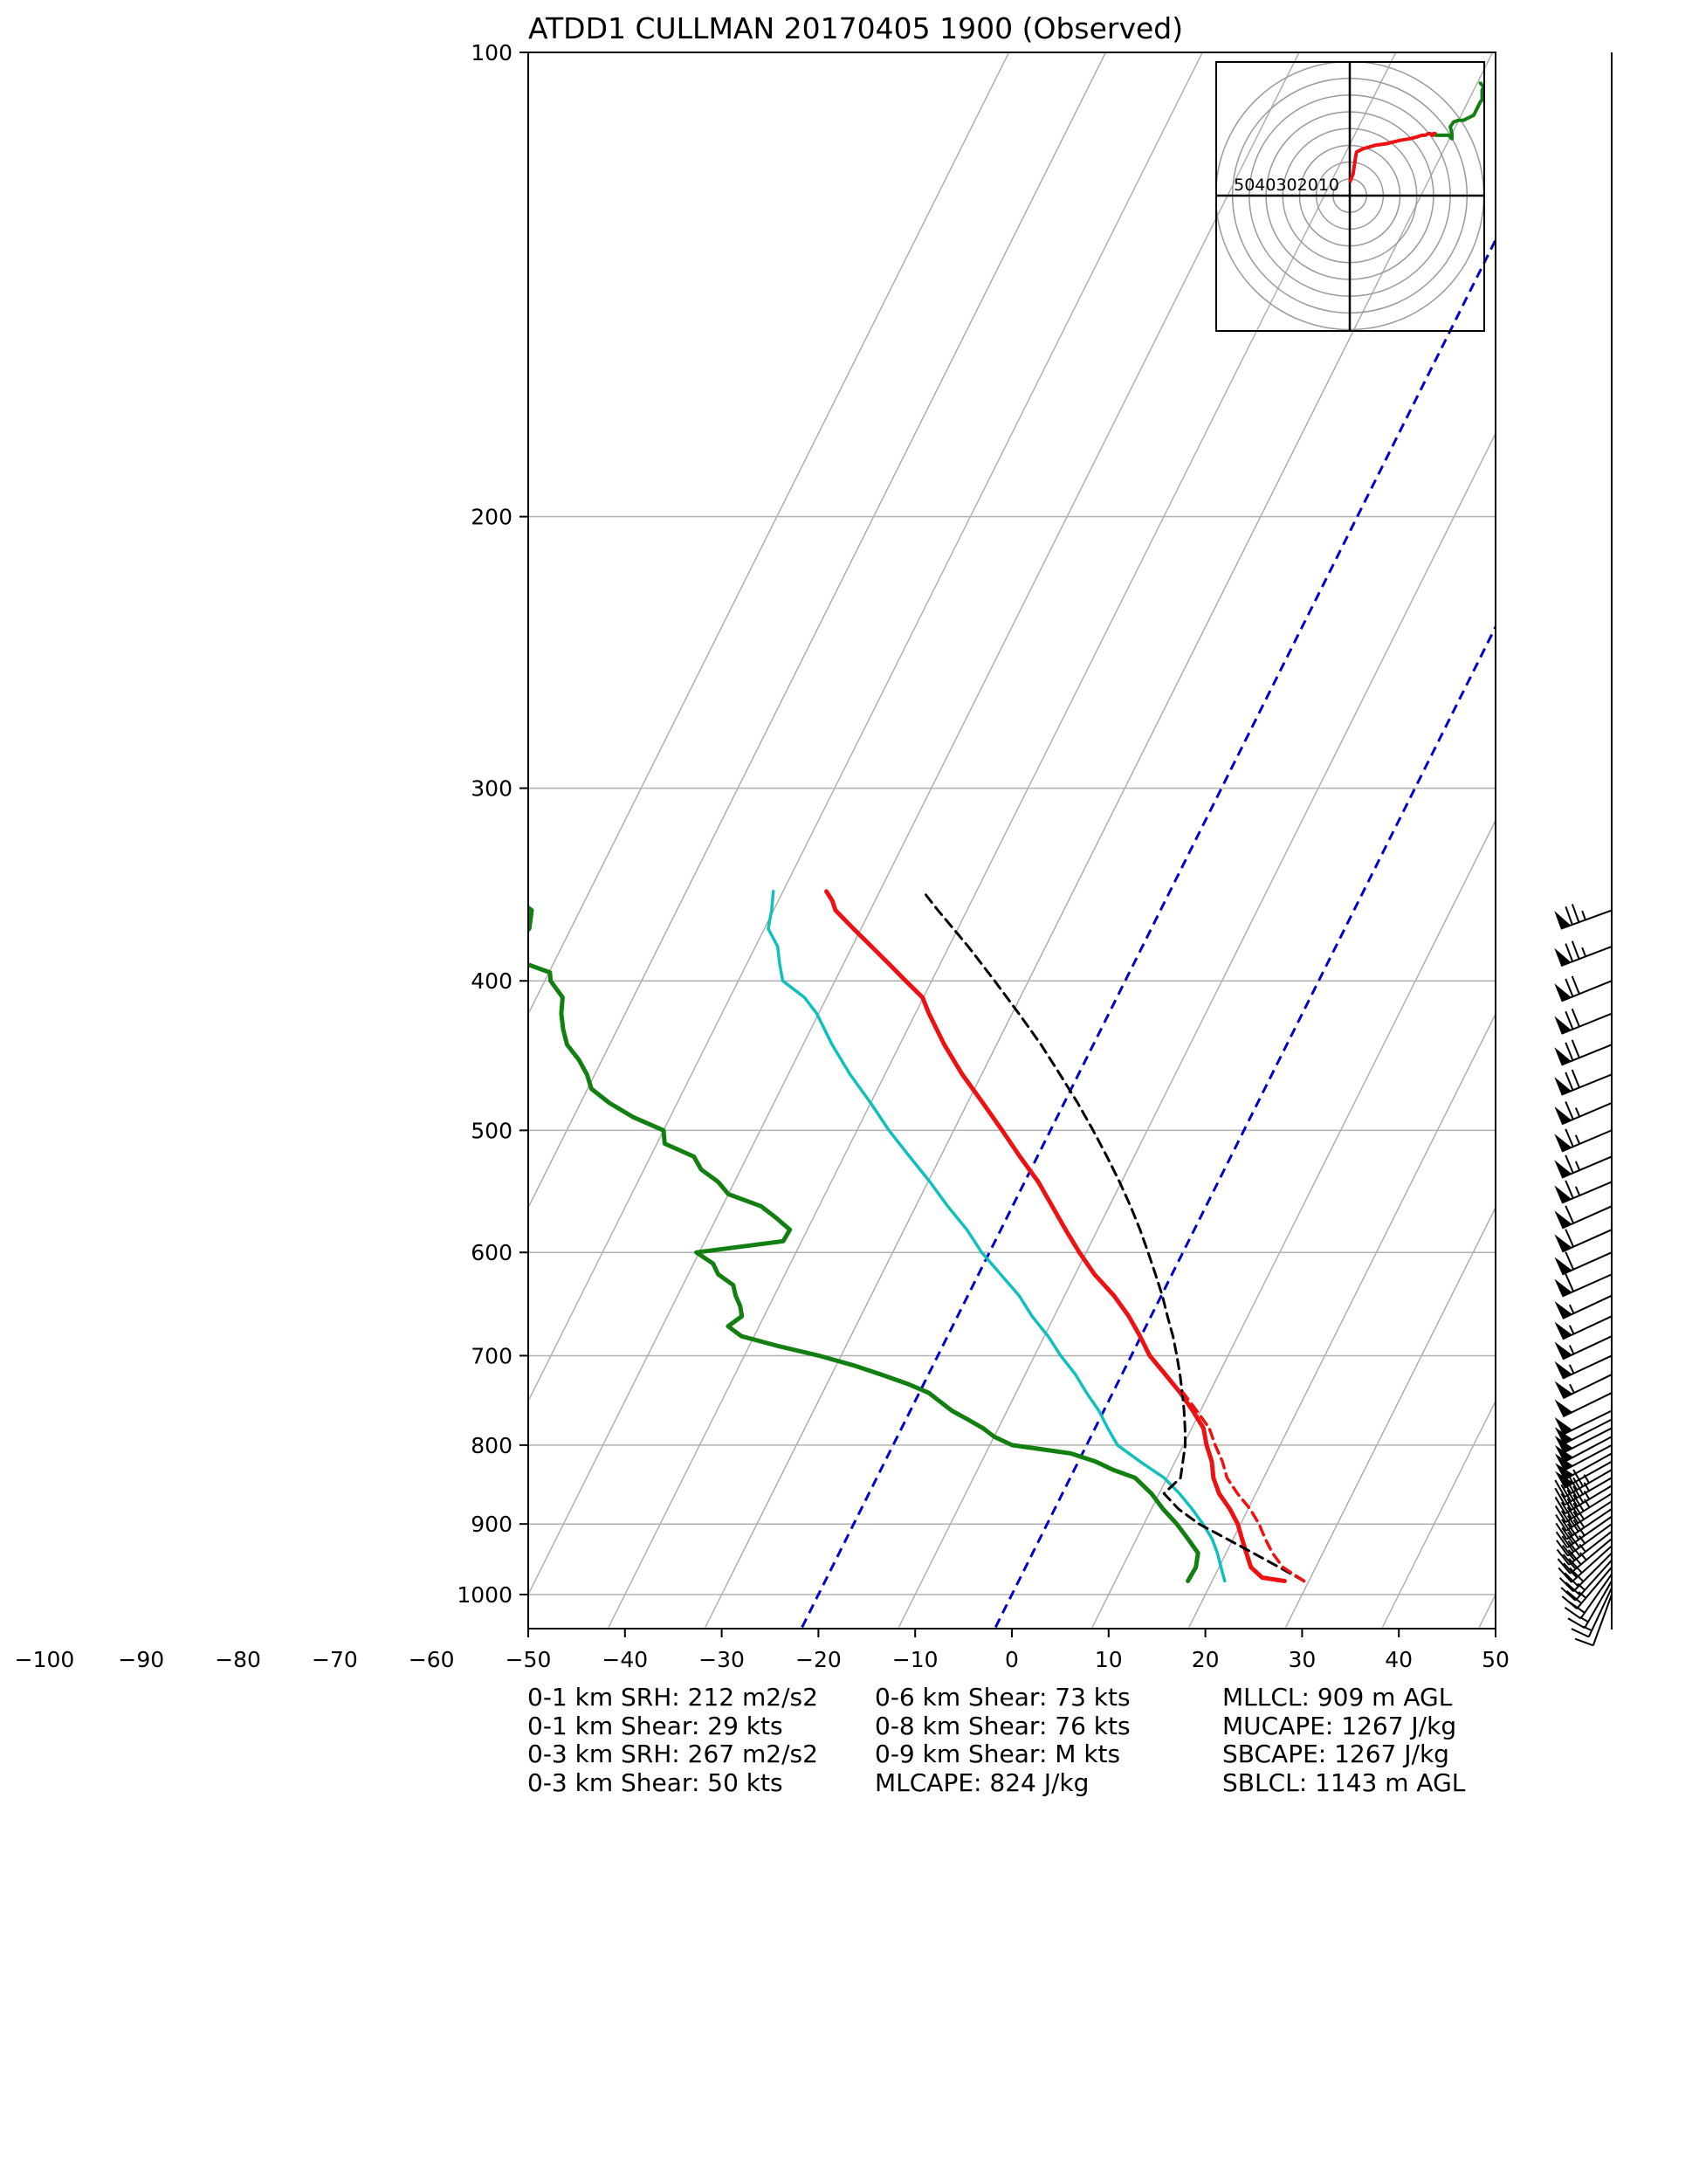  I want to click on x-tick-label: 40, so click(1399, 1659).